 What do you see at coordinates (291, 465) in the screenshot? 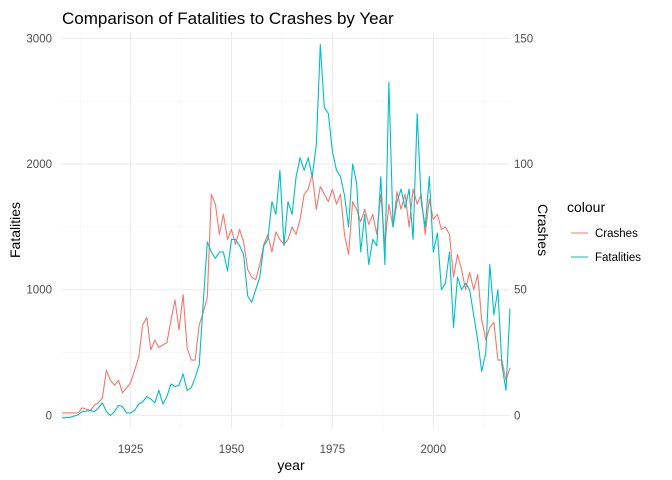
I see `x-axis-title: year` at bounding box center [291, 465].